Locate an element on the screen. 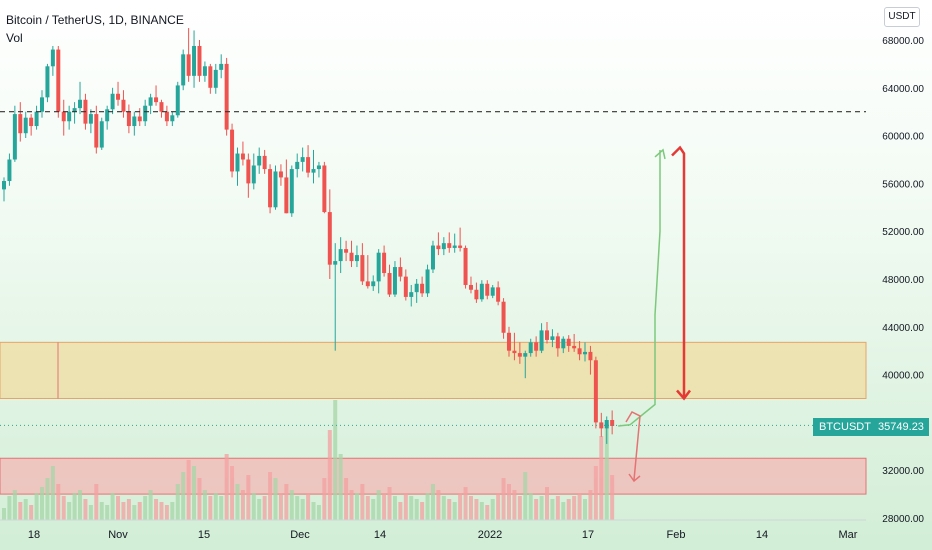 The height and width of the screenshot is (550, 932). volume-indicator-label: Vol is located at coordinates (14, 38).